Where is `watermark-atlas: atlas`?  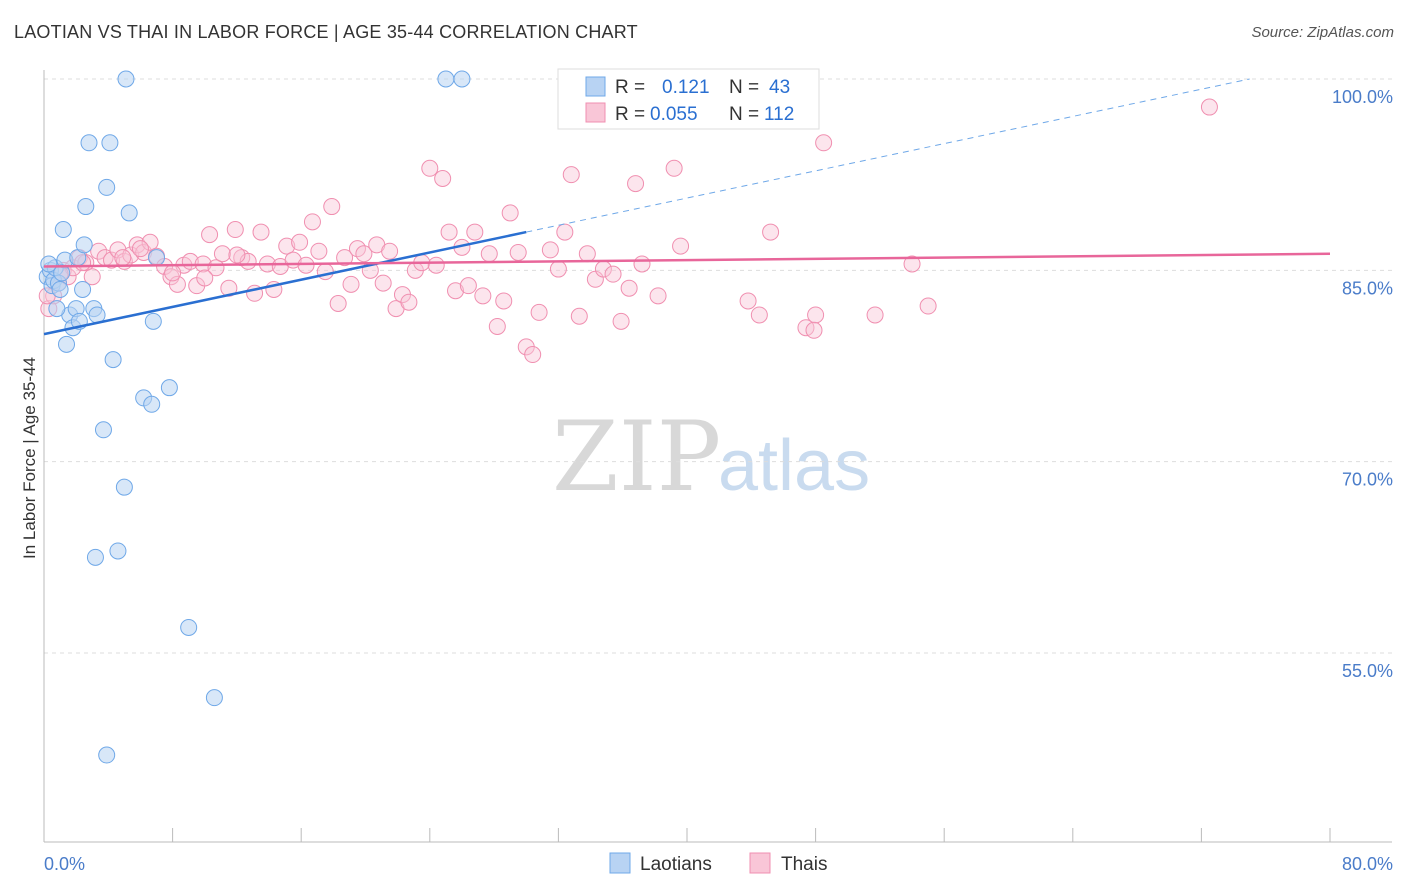
watermark-atlas: atlas is located at coordinates (794, 466).